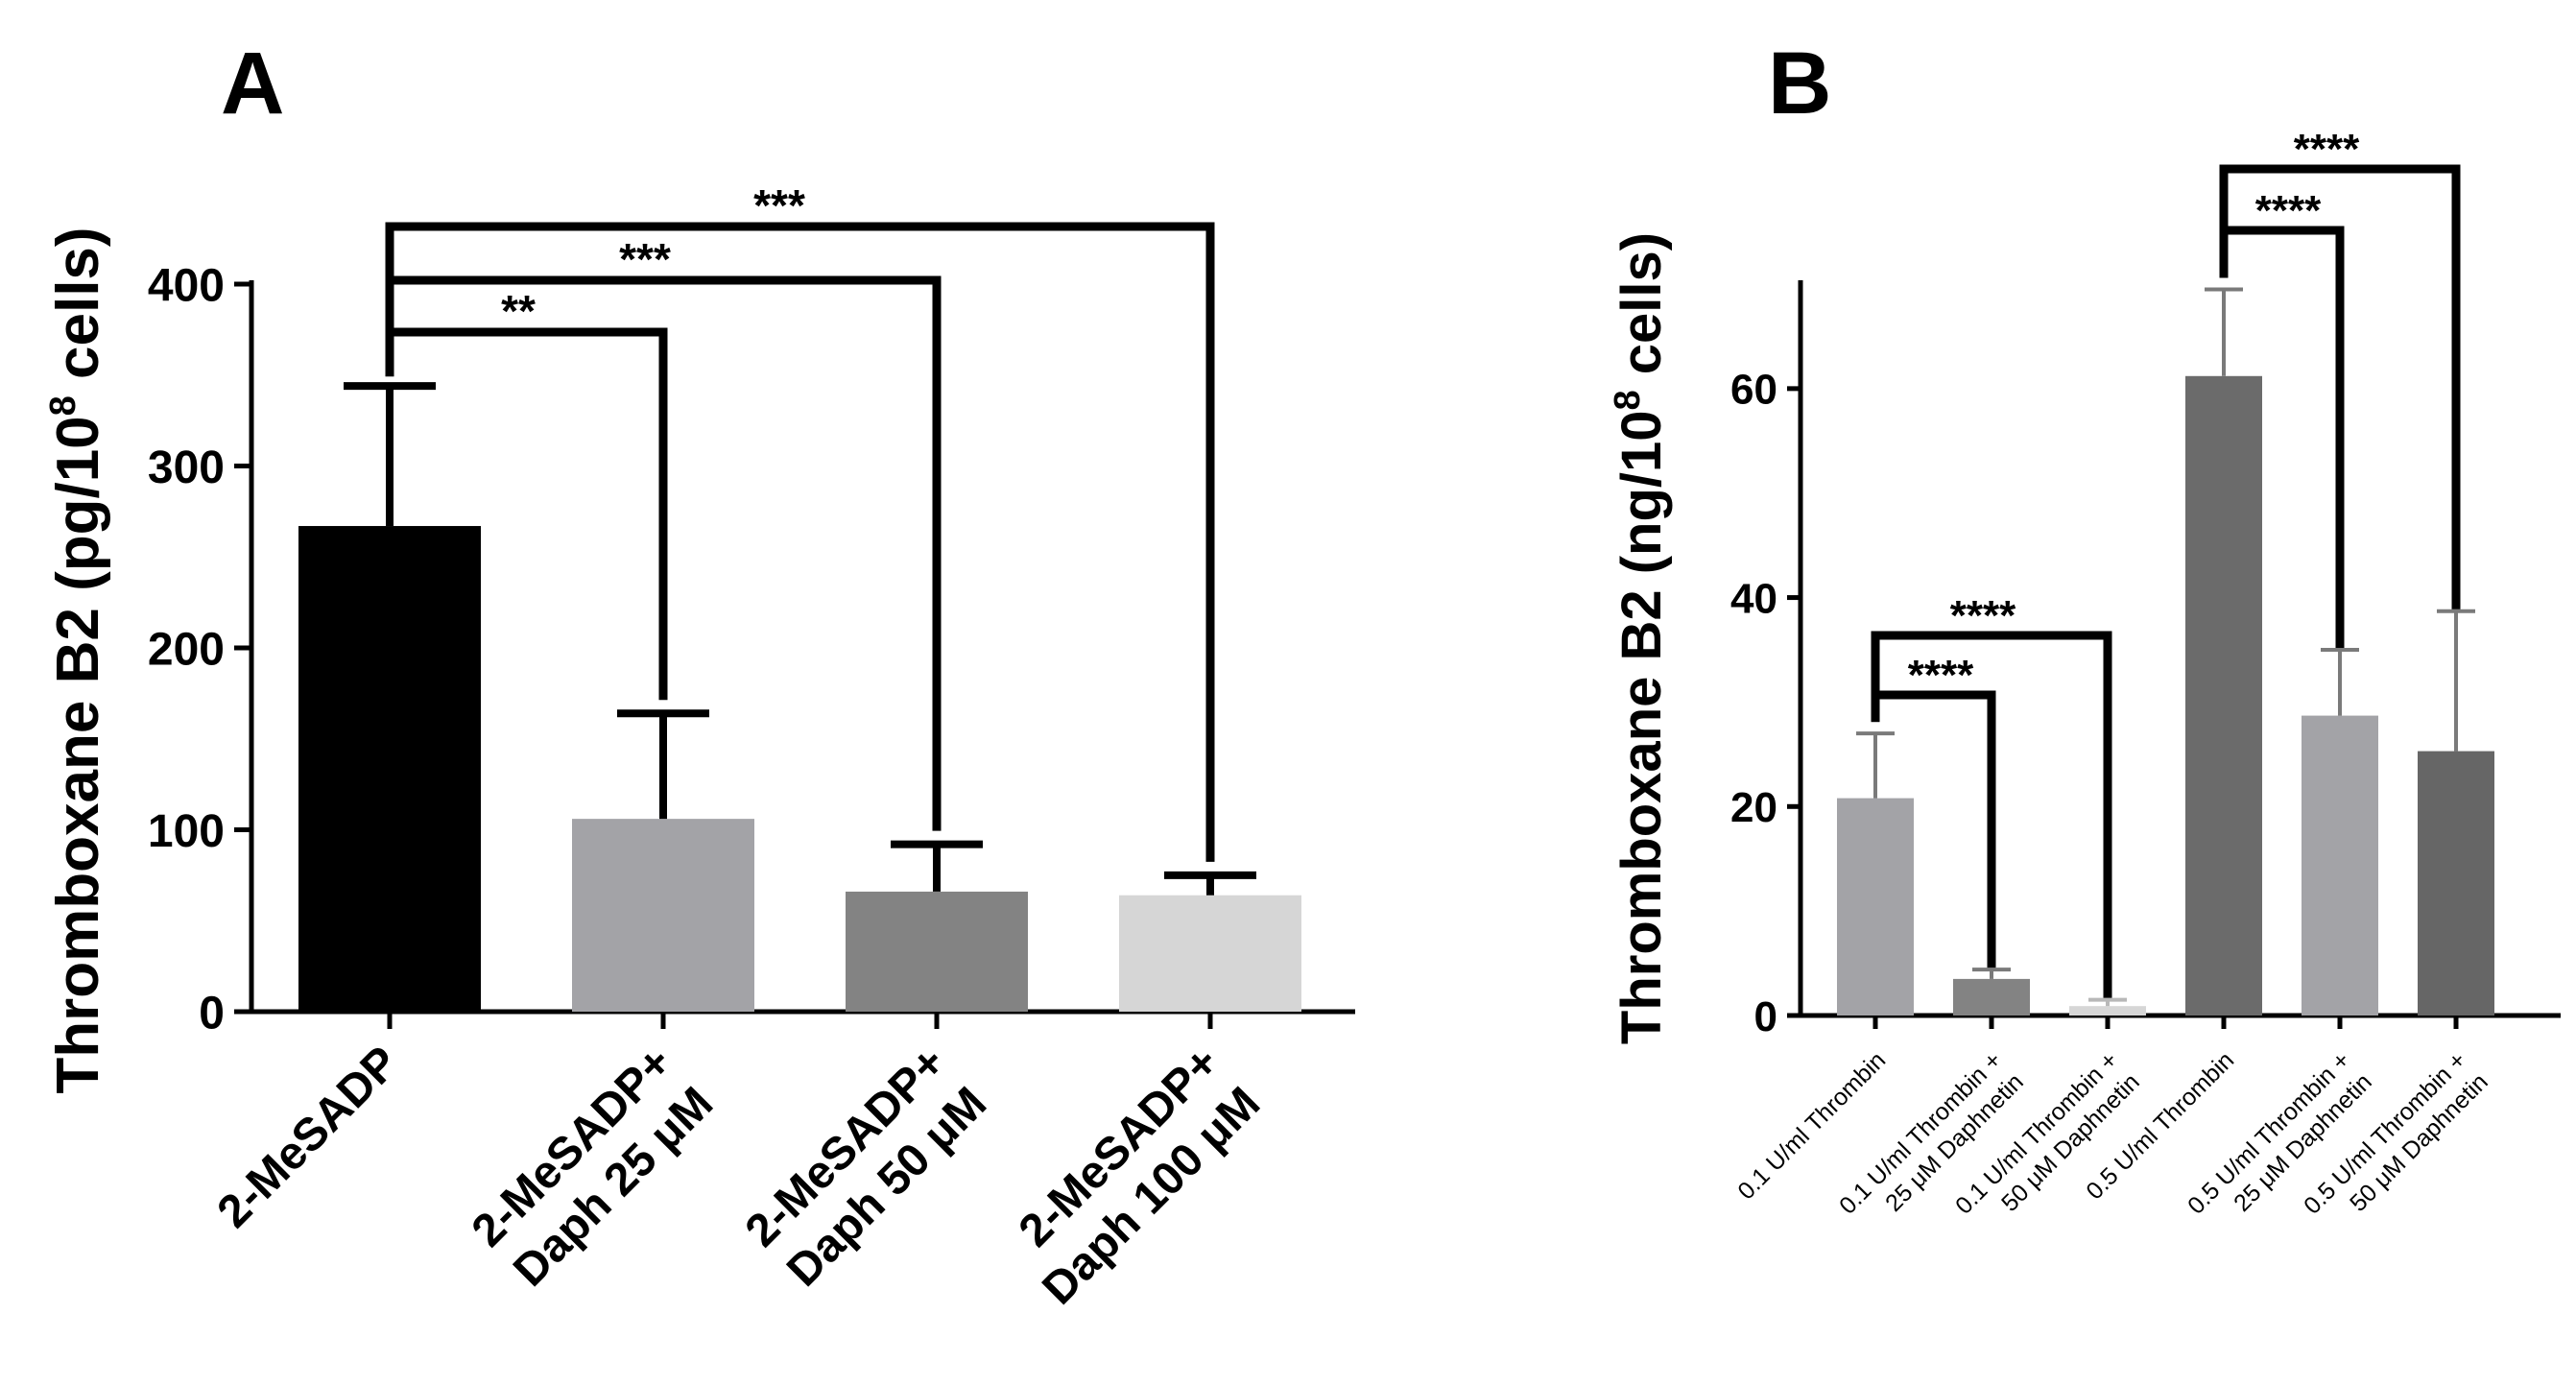 The height and width of the screenshot is (1386, 2576). What do you see at coordinates (1640, 638) in the screenshot?
I see `panel-b-y-axis-label: Thromboxane B2 (ng/108 cells)` at bounding box center [1640, 638].